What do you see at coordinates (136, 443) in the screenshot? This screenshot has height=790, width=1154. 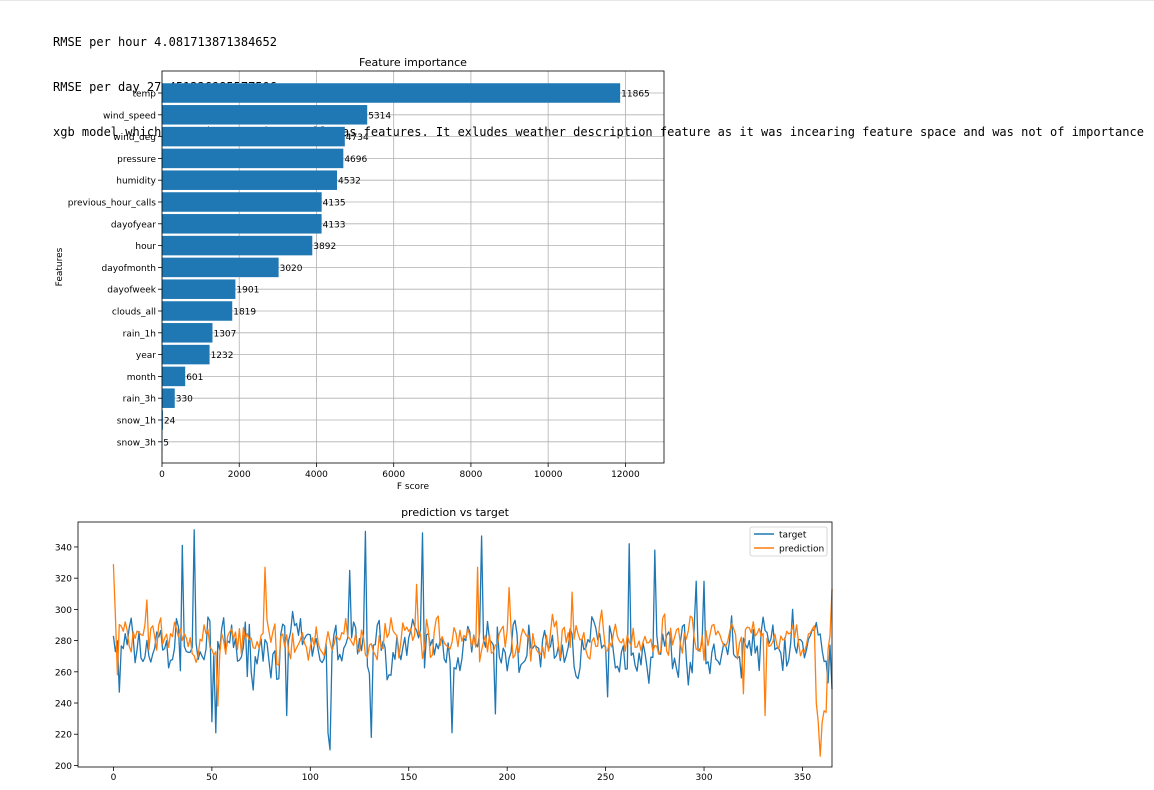 I see `y-tick-label: snow_3h` at bounding box center [136, 443].